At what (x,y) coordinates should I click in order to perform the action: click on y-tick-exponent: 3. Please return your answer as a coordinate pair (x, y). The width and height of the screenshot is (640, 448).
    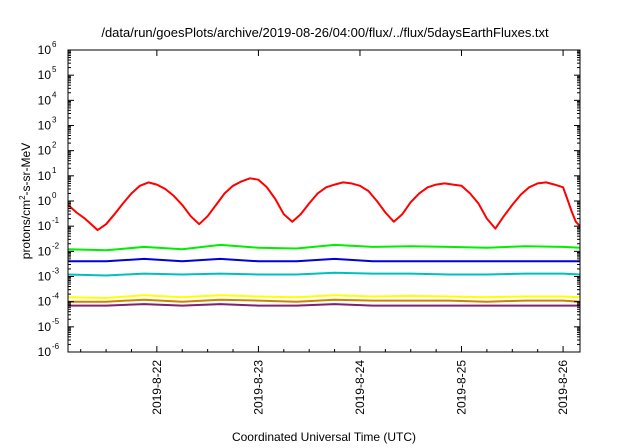
    Looking at the image, I should click on (54, 120).